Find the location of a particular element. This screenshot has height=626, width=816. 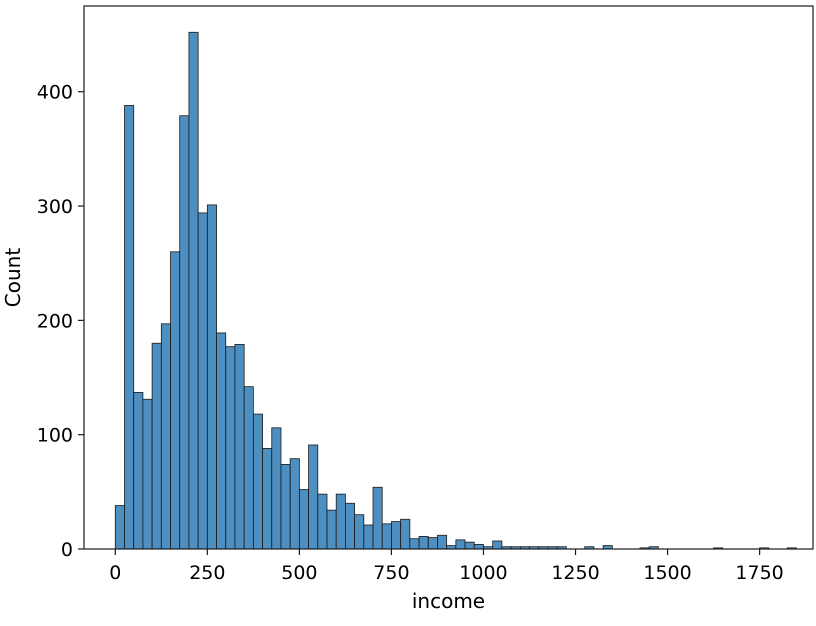

x-tick-label: 1500 is located at coordinates (667, 573).